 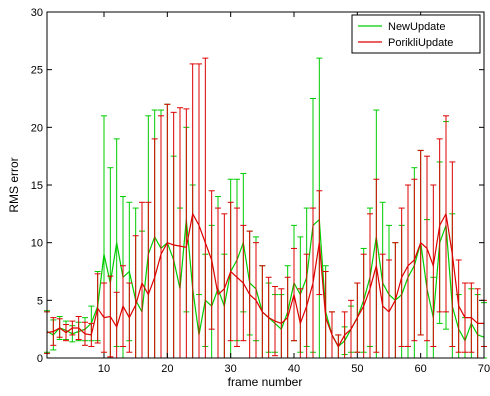 I want to click on y-tick-label: 5, so click(x=40, y=301).